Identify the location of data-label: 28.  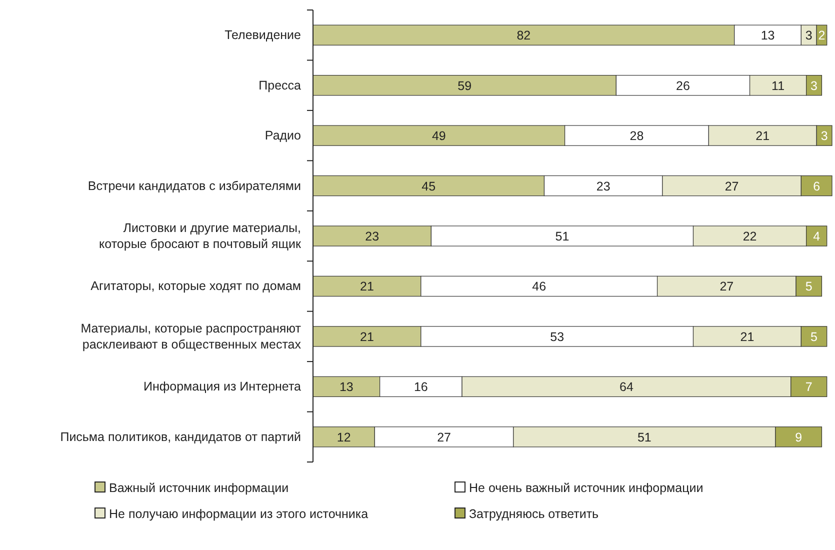
(637, 136).